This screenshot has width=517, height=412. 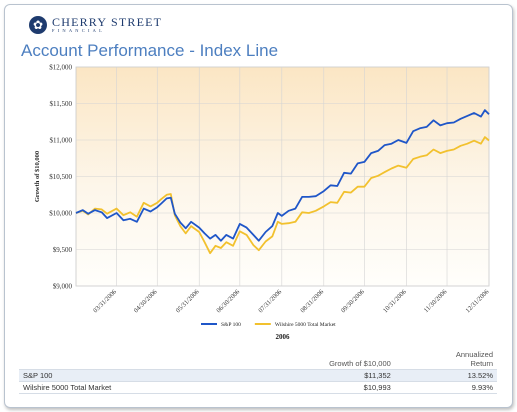 I want to click on x-tick-label: 04/30/2006, so click(x=146, y=301).